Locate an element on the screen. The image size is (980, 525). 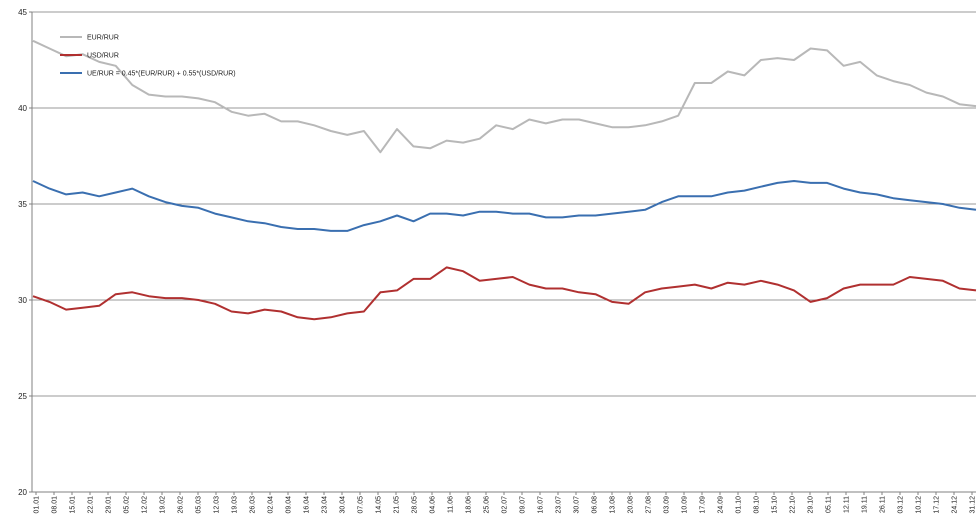
x-tick-label: 19.11 is located at coordinates (865, 504).